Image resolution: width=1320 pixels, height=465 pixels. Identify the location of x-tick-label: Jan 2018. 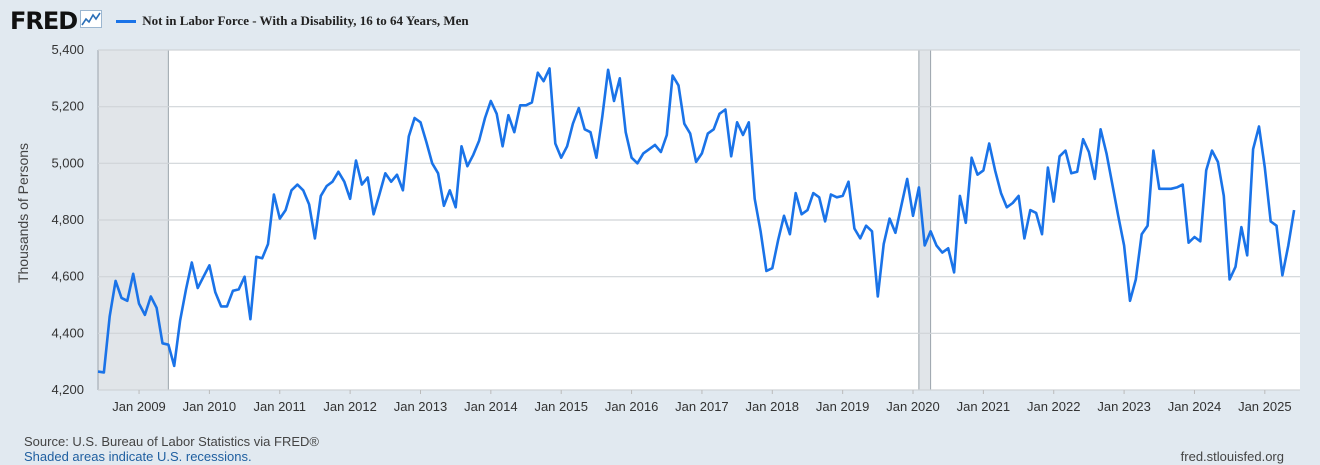
(773, 406).